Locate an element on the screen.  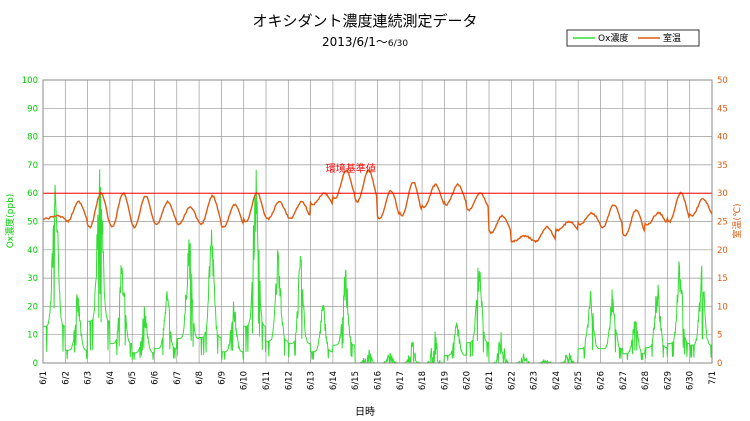
x-tick-label: 6/9 is located at coordinates (222, 378).